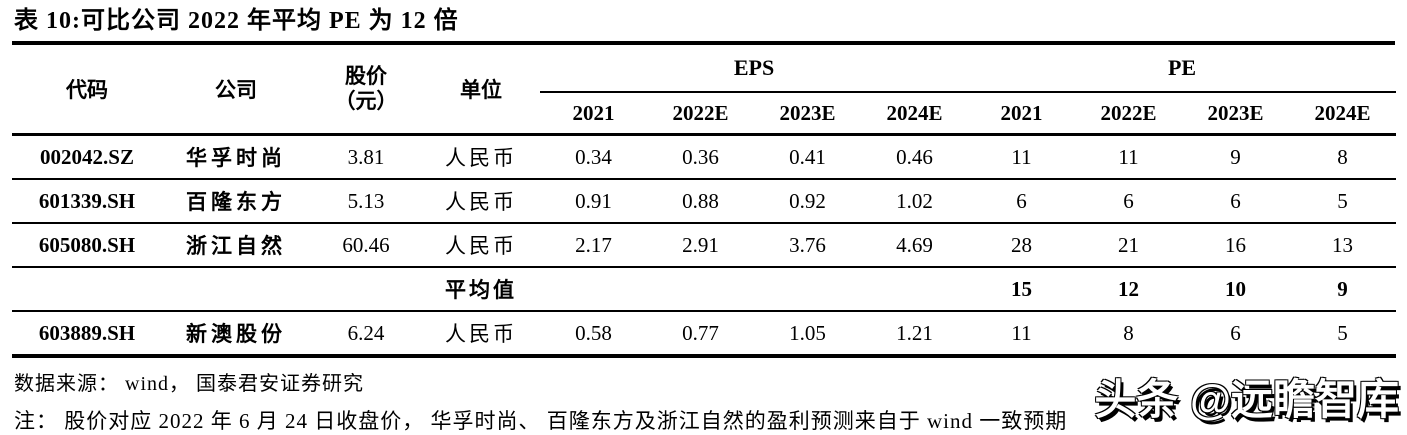 The width and height of the screenshot is (1407, 435). I want to click on header-pe-2022e: 2022E, so click(1129, 114).